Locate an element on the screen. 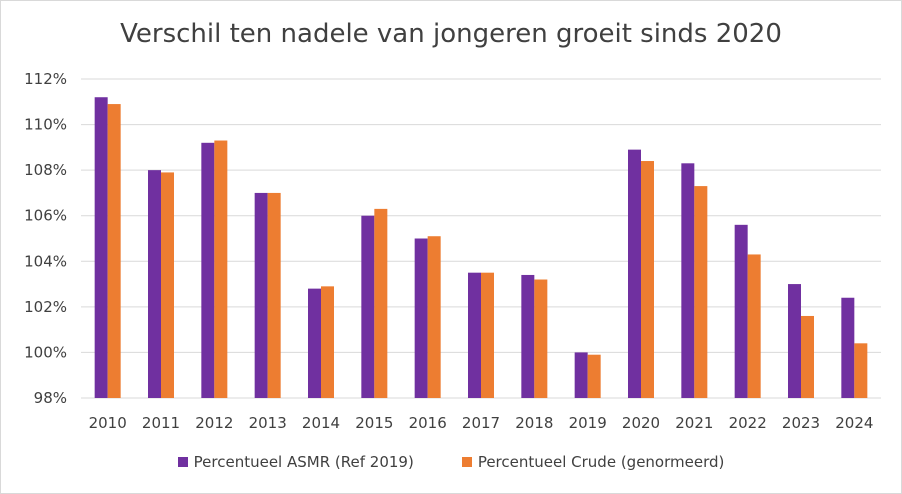 The image size is (902, 494). y-tick-label: 98% is located at coordinates (50, 398).